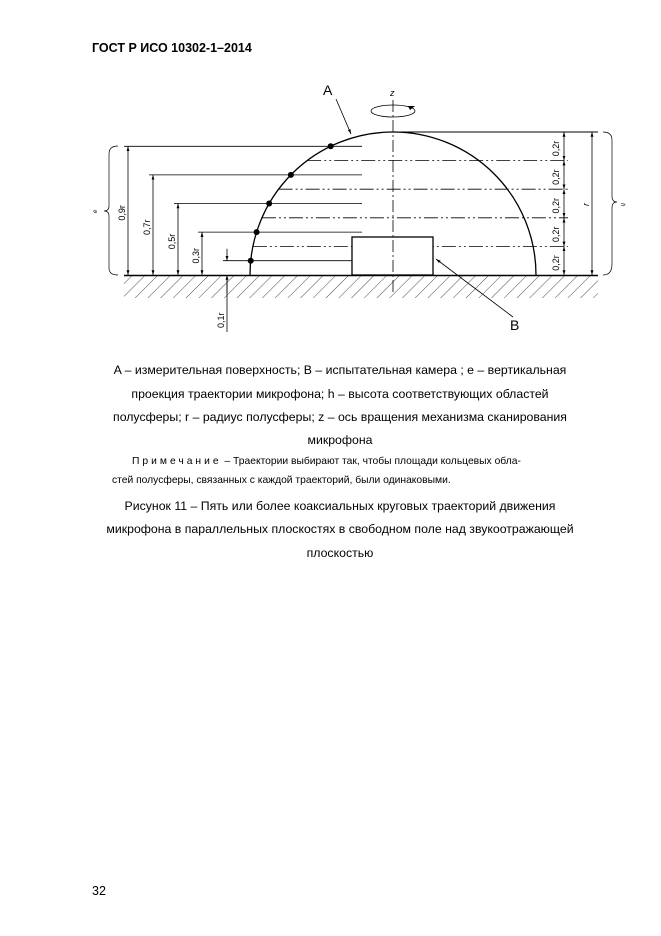 This screenshot has width=661, height=936. Describe the element at coordinates (328, 90) in the screenshot. I see `label-a: A` at that location.